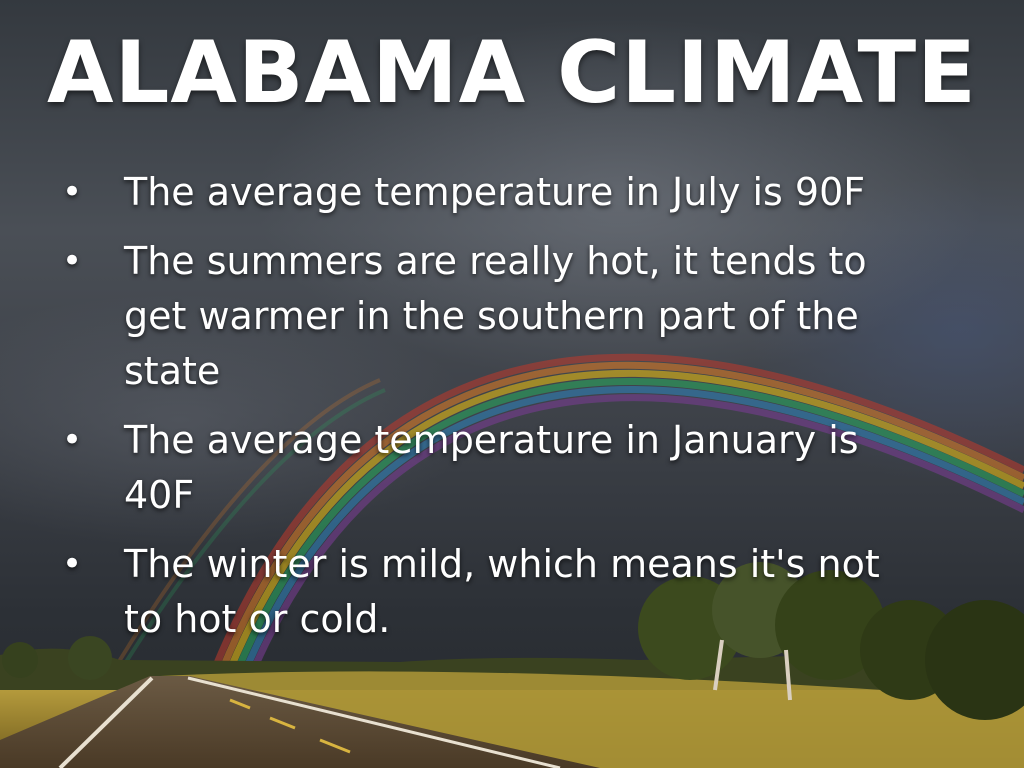 This screenshot has width=1024, height=768. What do you see at coordinates (495, 192) in the screenshot?
I see `bullet-text: The average temperature in July is 90F` at bounding box center [495, 192].